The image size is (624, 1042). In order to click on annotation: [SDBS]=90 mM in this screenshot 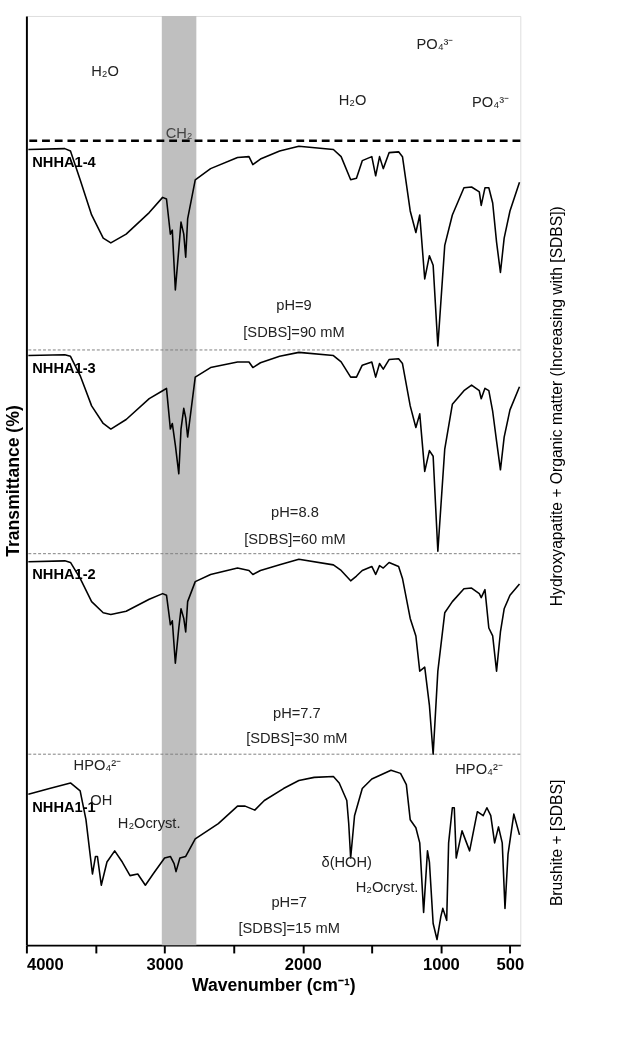, I will do `click(294, 332)`.